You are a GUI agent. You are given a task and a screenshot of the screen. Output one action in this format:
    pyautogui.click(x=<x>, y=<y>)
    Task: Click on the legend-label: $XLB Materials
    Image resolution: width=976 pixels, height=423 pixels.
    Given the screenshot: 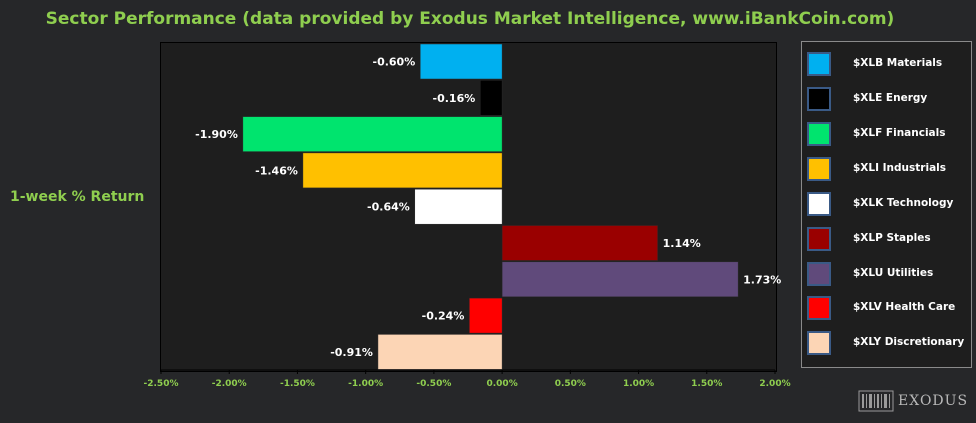 What is the action you would take?
    pyautogui.click(x=898, y=63)
    